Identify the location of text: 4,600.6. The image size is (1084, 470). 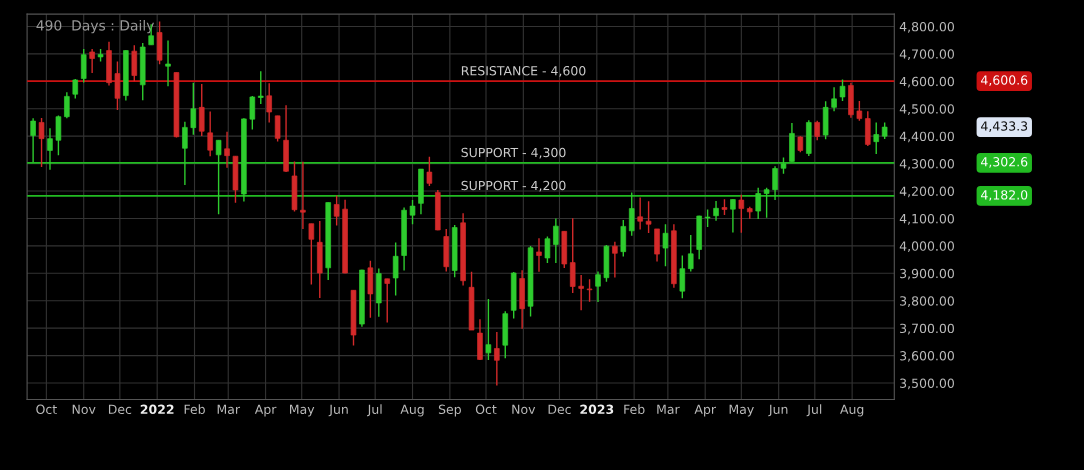
(1004, 81).